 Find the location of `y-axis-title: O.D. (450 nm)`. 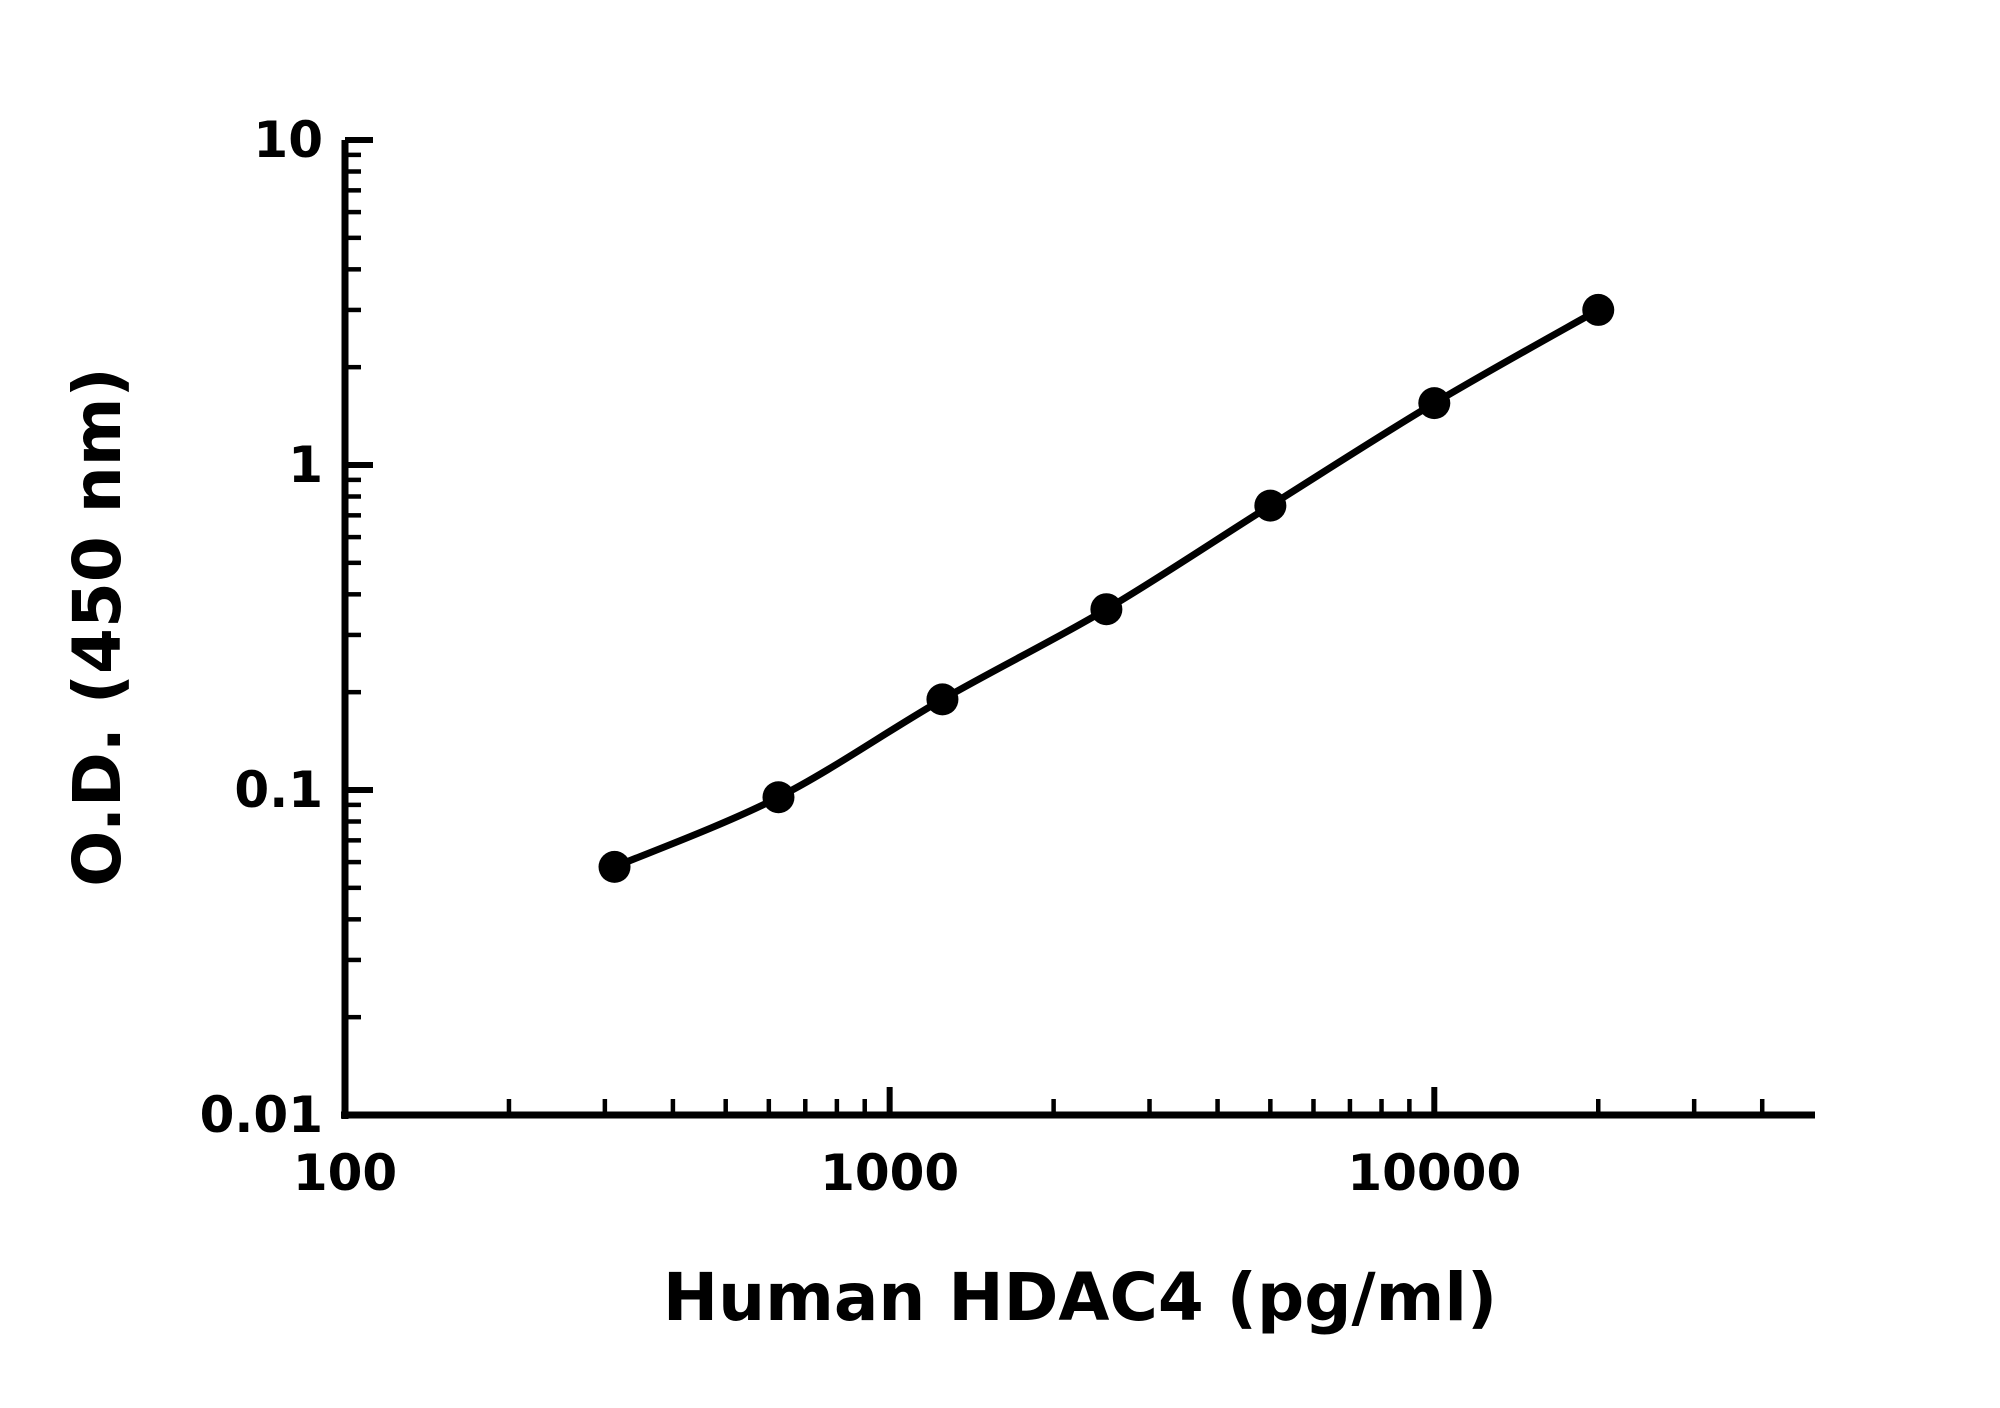

y-axis-title: O.D. (450 nm) is located at coordinates (97, 626).